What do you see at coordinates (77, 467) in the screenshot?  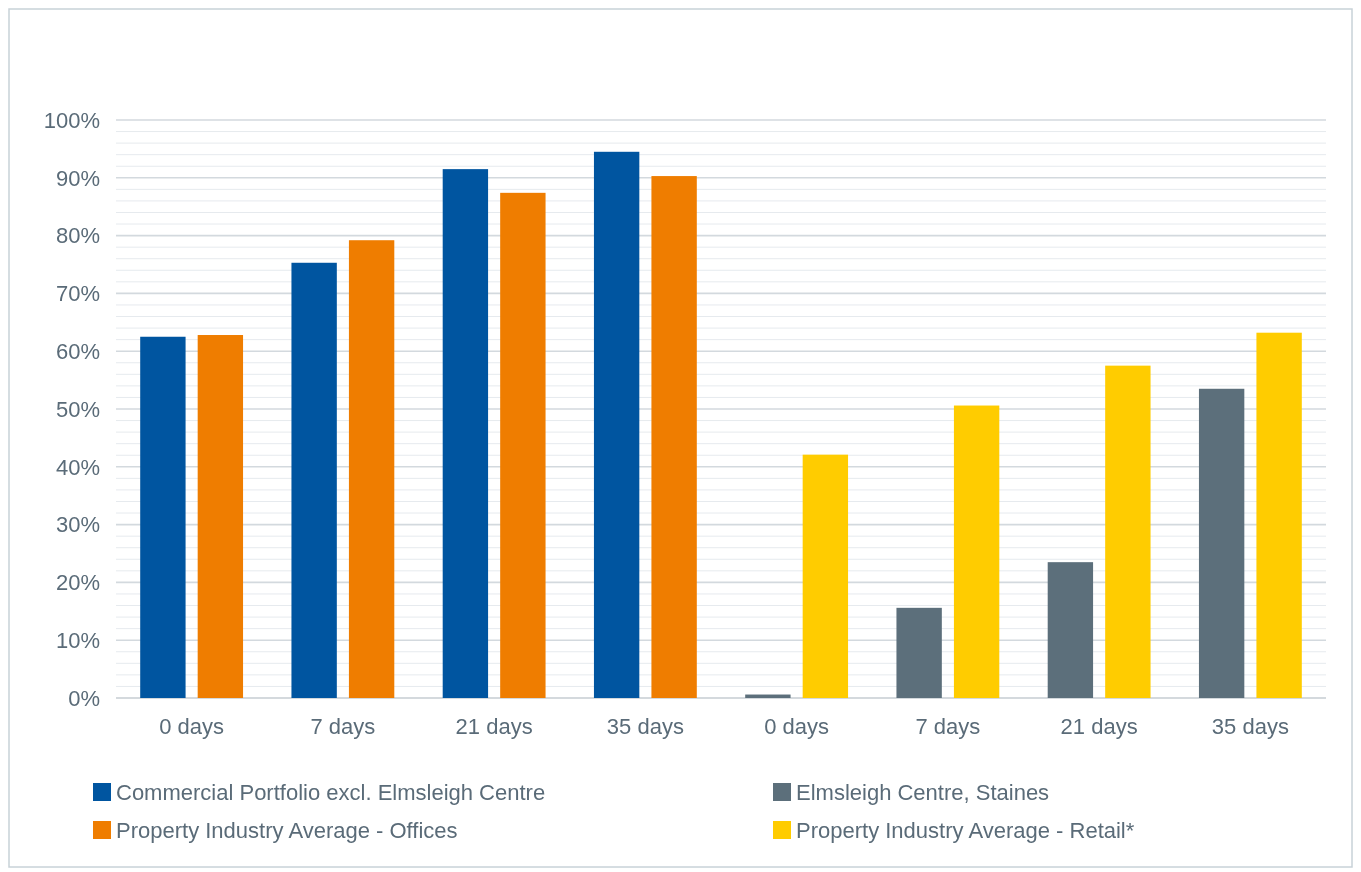 I see `y-tick-label: 40%` at bounding box center [77, 467].